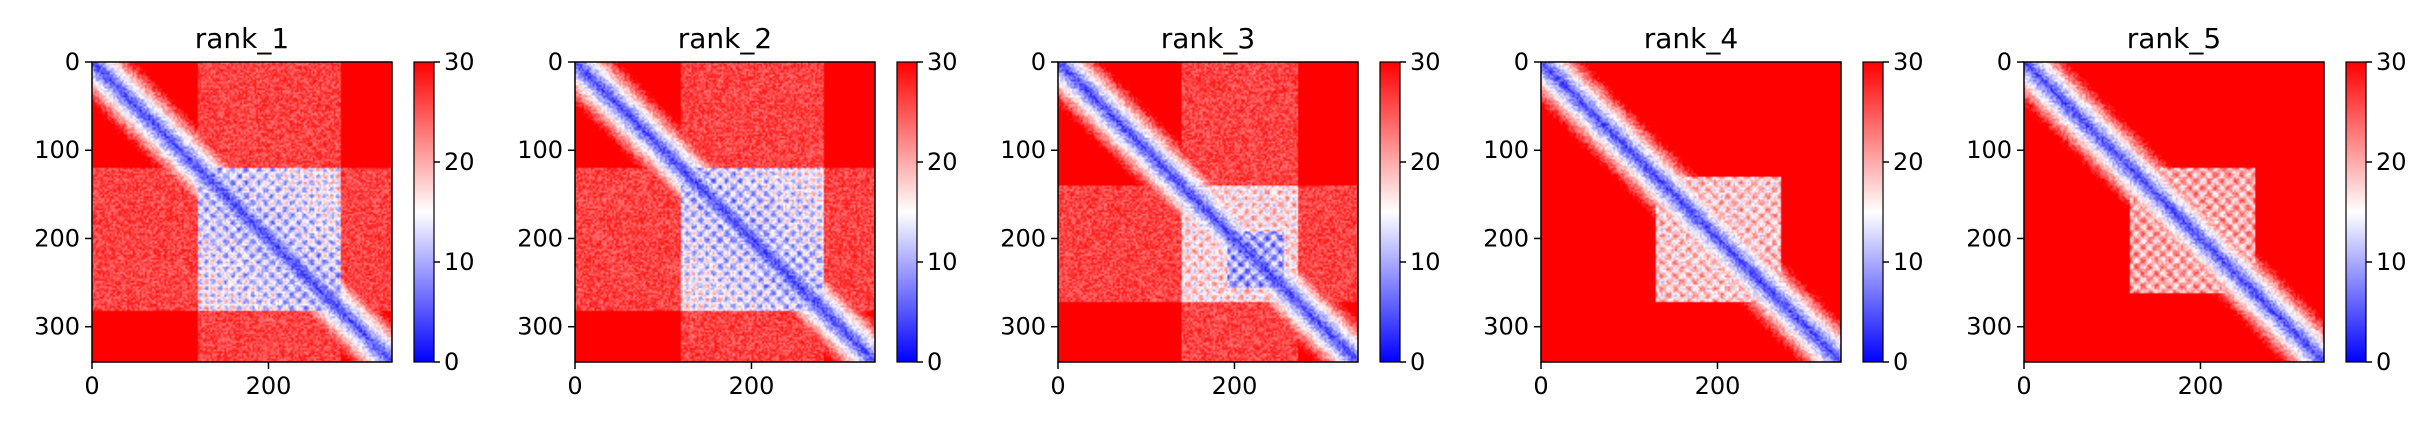 This screenshot has width=2428, height=432. I want to click on panel-title: rank_1, so click(242, 38).